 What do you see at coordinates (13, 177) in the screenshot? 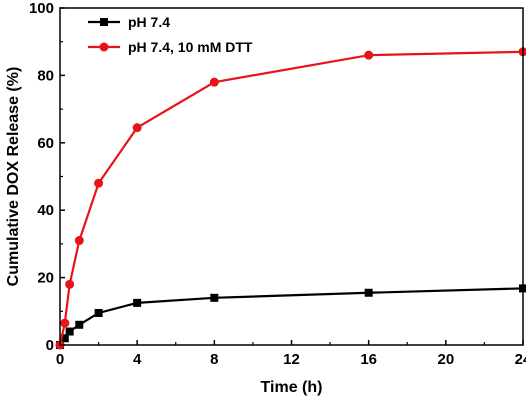
I see `y-axis-title: Cumulative DOX Release (%)` at bounding box center [13, 177].